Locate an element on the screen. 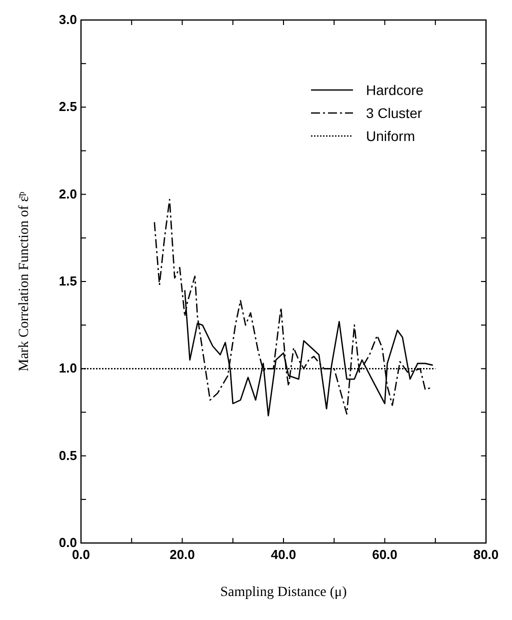  y-tick-label: 3.0 is located at coordinates (67, 19).